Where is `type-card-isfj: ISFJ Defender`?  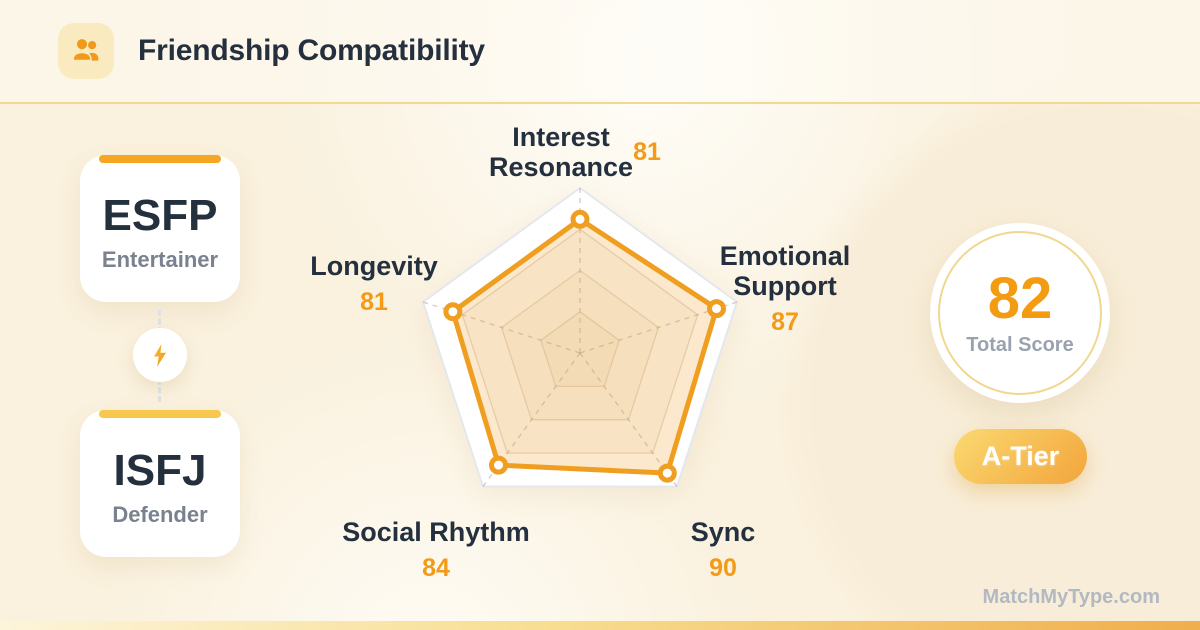 type-card-isfj: ISFJ Defender is located at coordinates (160, 483).